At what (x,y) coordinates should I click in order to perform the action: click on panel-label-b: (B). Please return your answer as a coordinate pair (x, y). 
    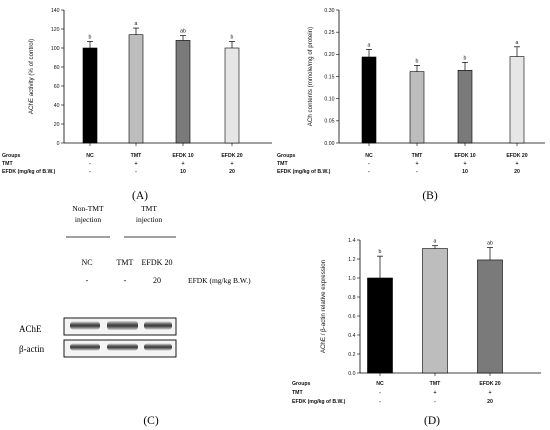
    Looking at the image, I should click on (430, 196).